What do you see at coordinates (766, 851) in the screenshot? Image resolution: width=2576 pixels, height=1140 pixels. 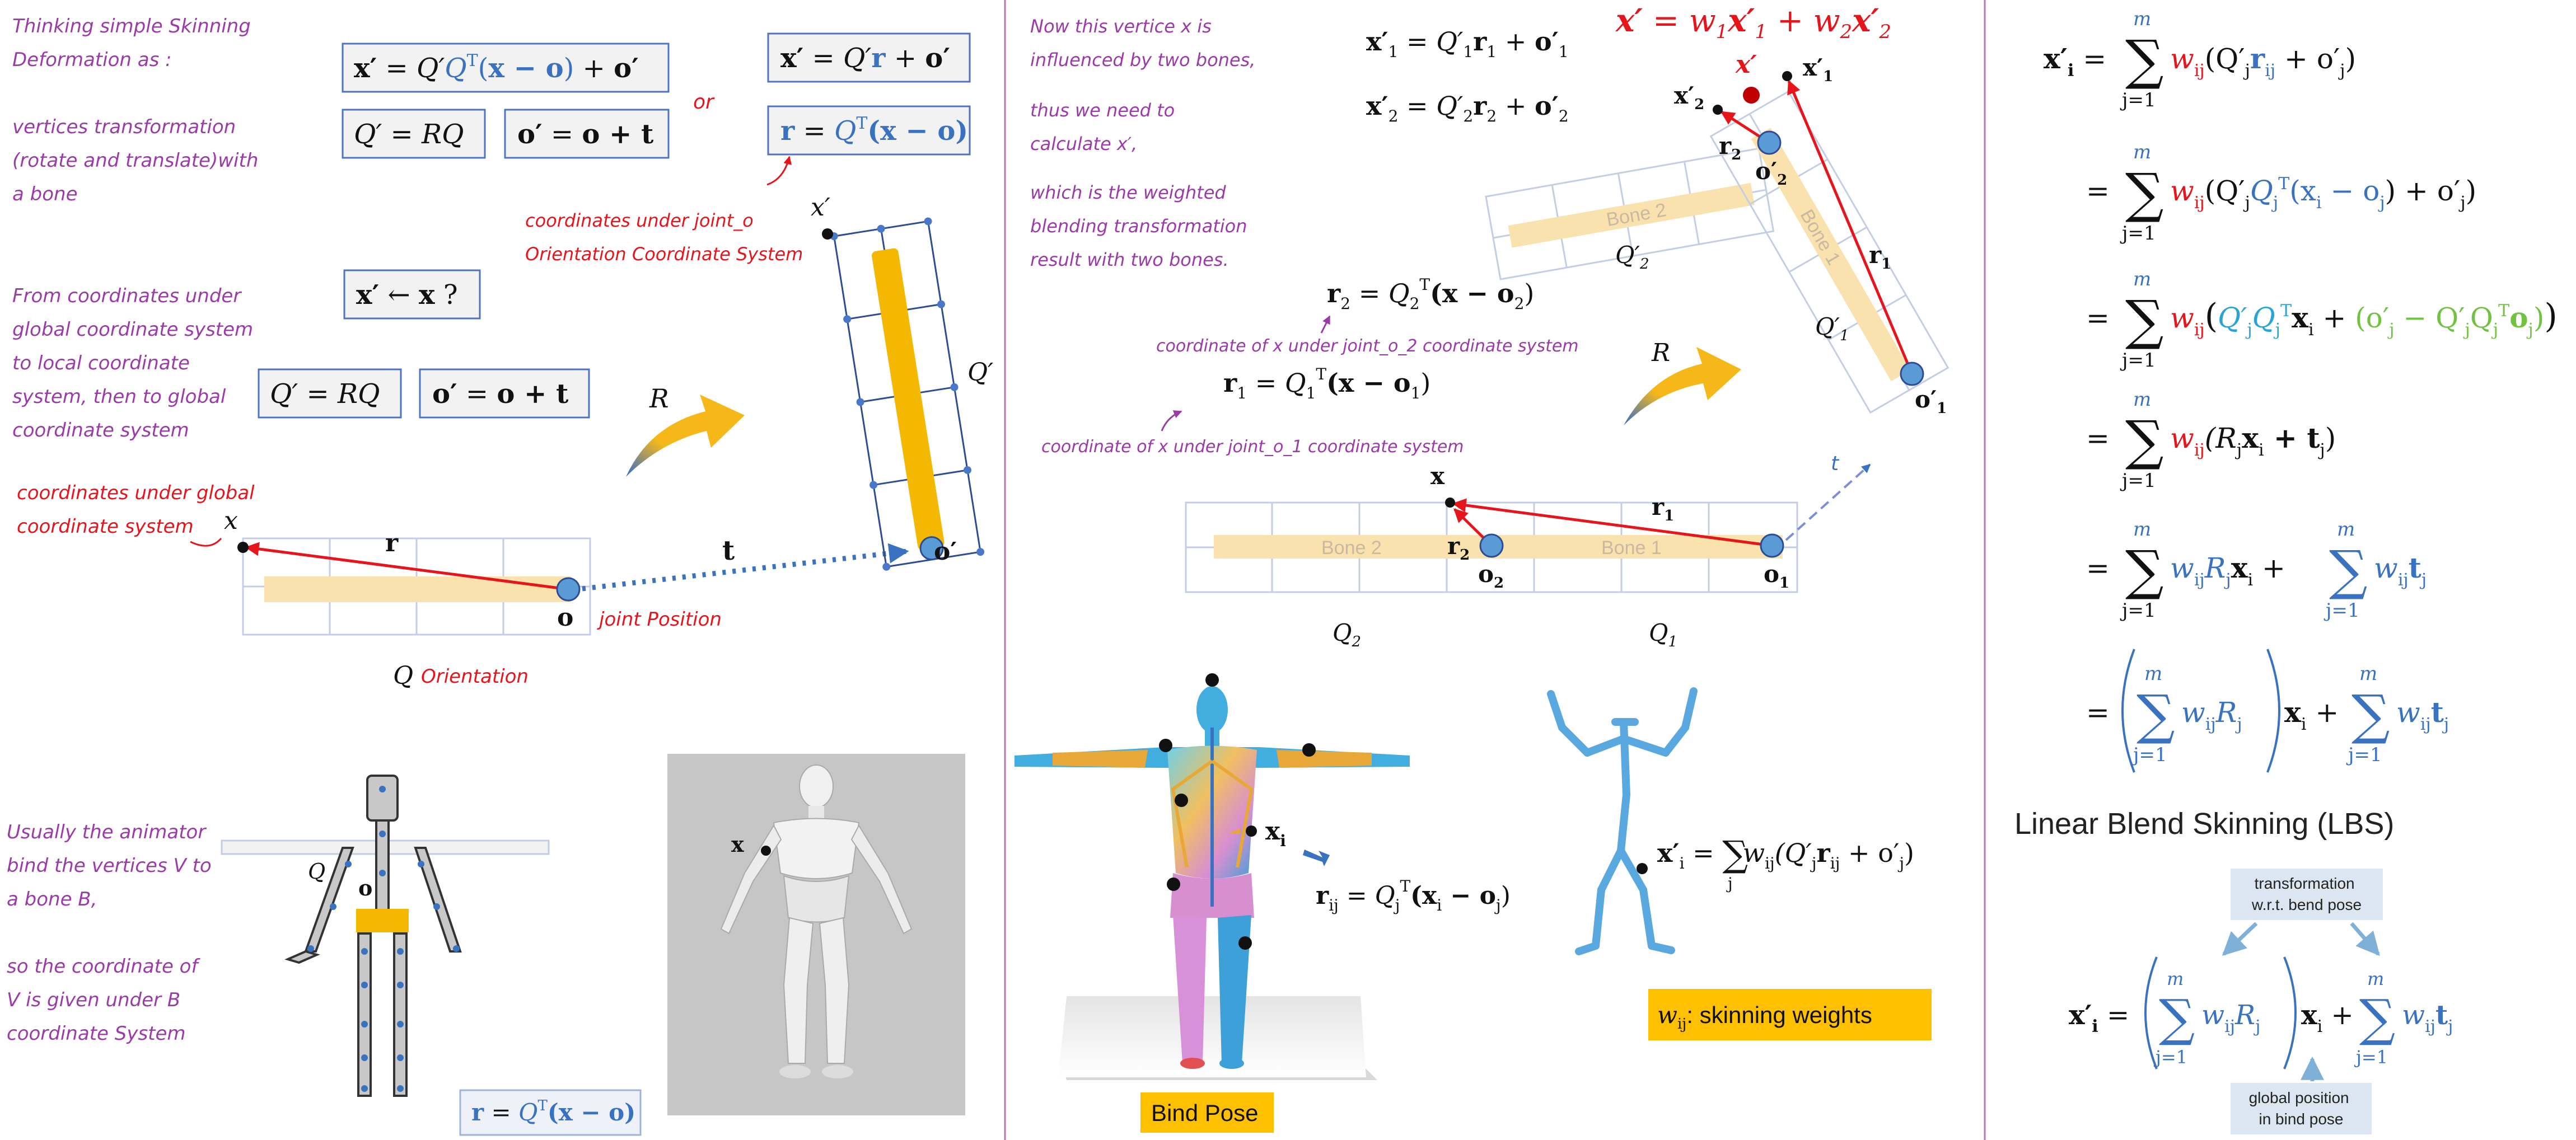 I see `mannequin-vertex` at bounding box center [766, 851].